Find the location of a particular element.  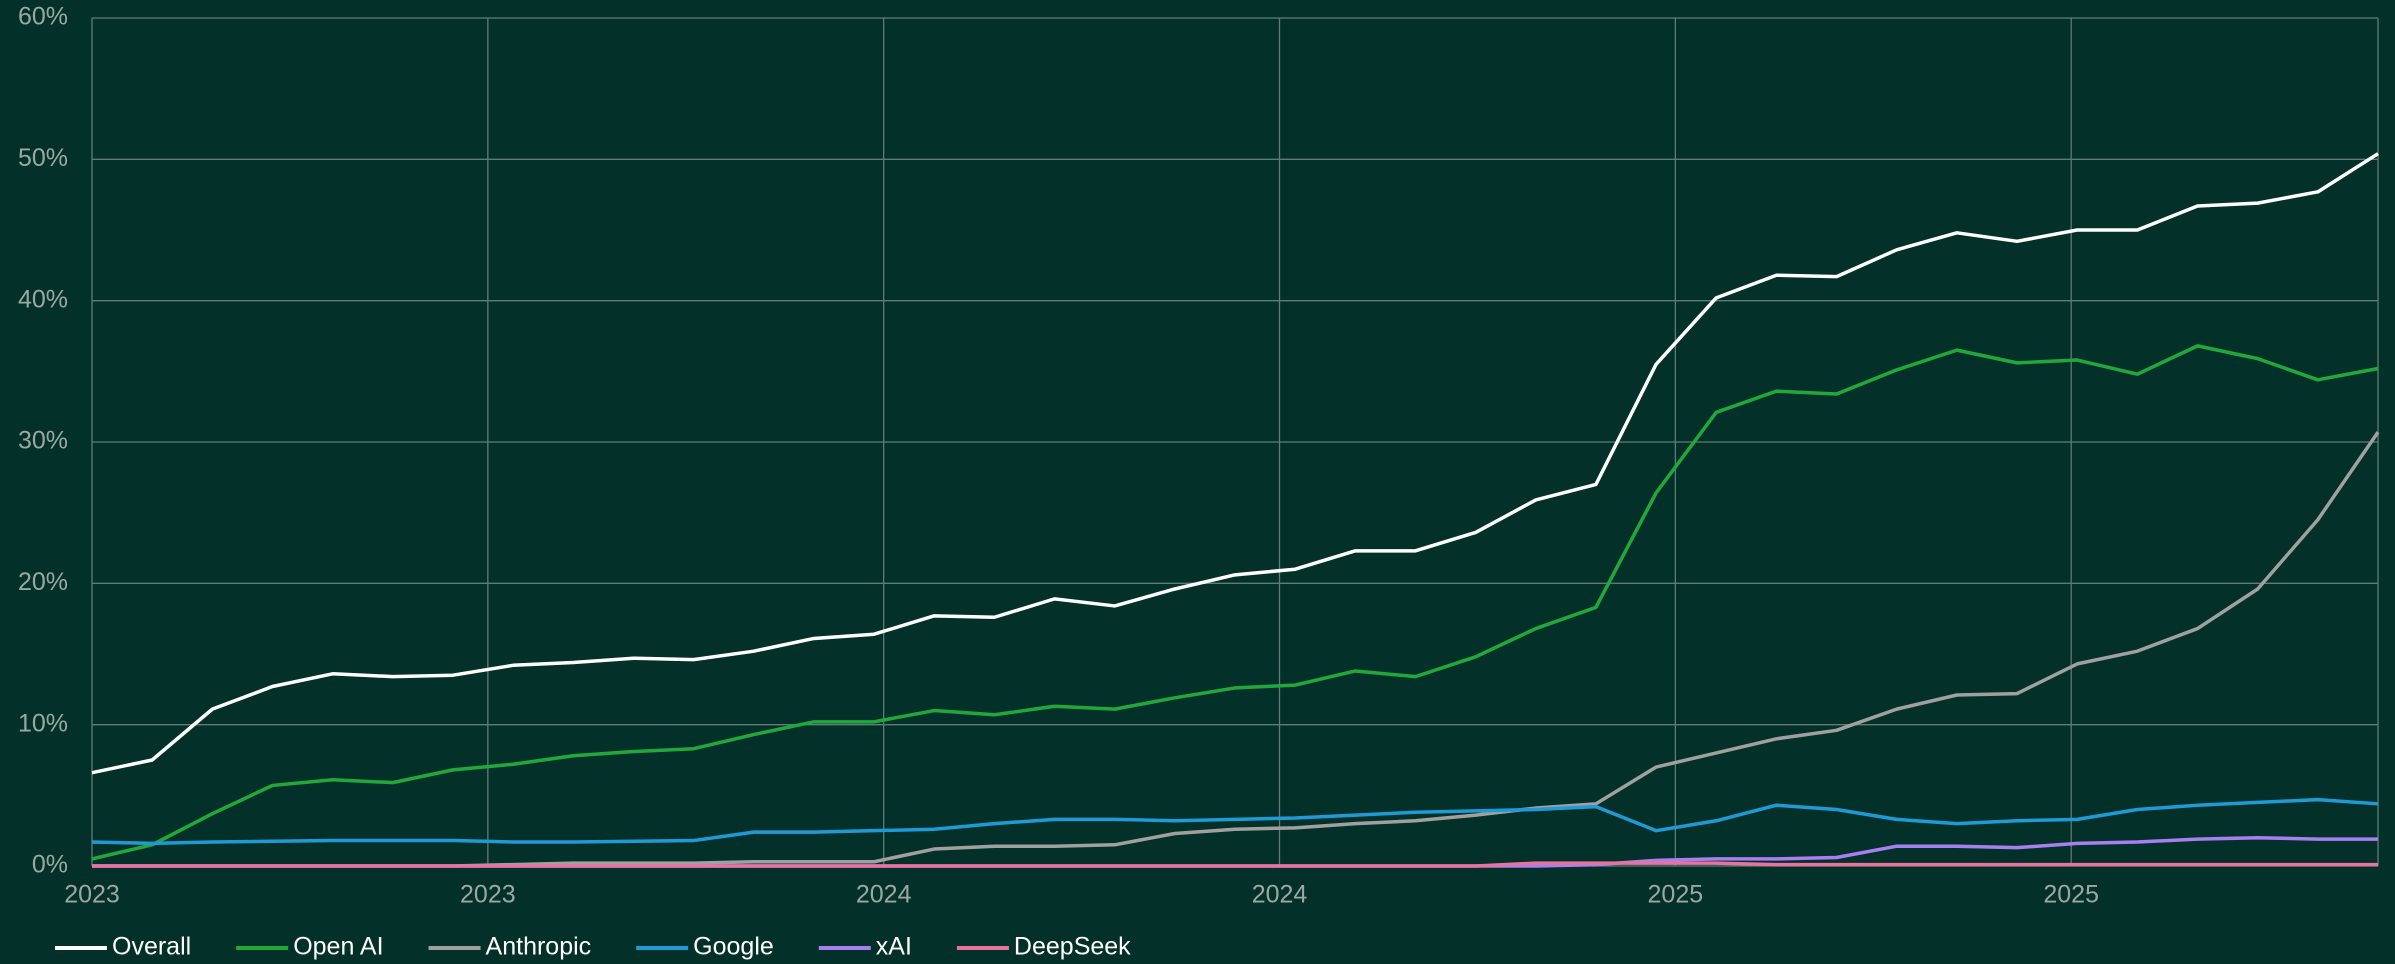

y-tick-label: 60% is located at coordinates (43, 17).